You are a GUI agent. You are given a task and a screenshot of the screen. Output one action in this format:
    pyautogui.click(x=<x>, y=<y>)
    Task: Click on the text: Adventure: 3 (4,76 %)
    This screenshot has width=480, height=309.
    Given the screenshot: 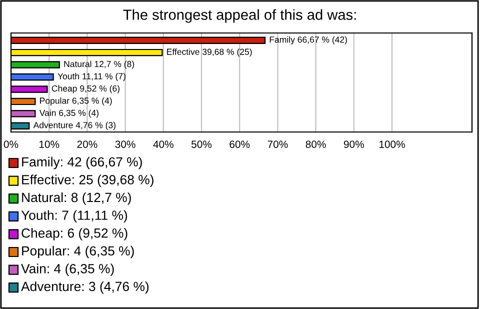 What is the action you would take?
    pyautogui.click(x=85, y=287)
    